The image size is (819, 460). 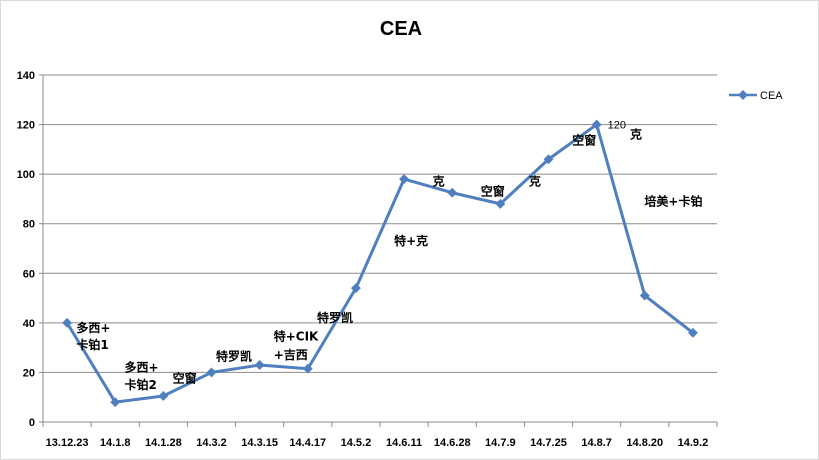 What do you see at coordinates (548, 443) in the screenshot?
I see `x-tick-label: 14.7.25` at bounding box center [548, 443].